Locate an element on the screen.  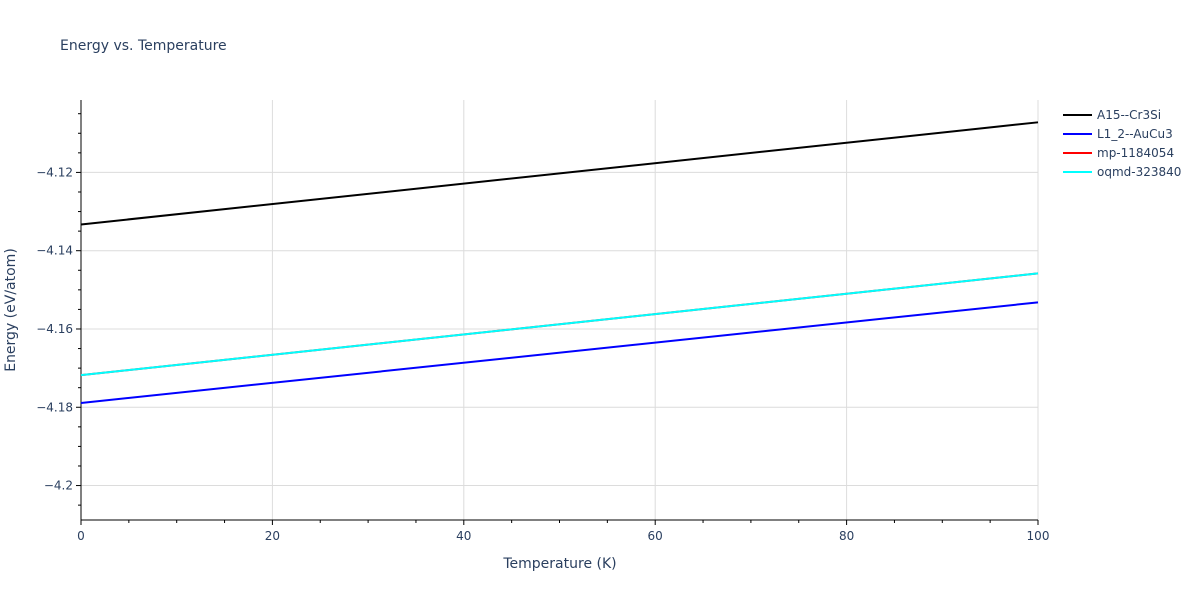
x-tick-label: 60 is located at coordinates (655, 536).